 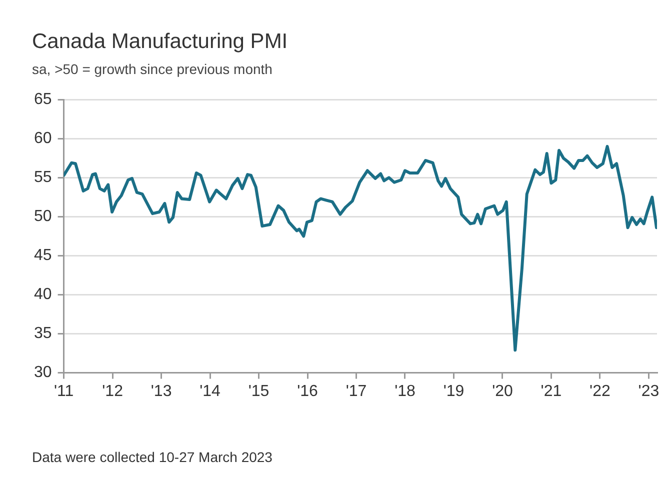 I want to click on chart-subtitle: sa, >50 = growth since previous month, so click(x=152, y=69).